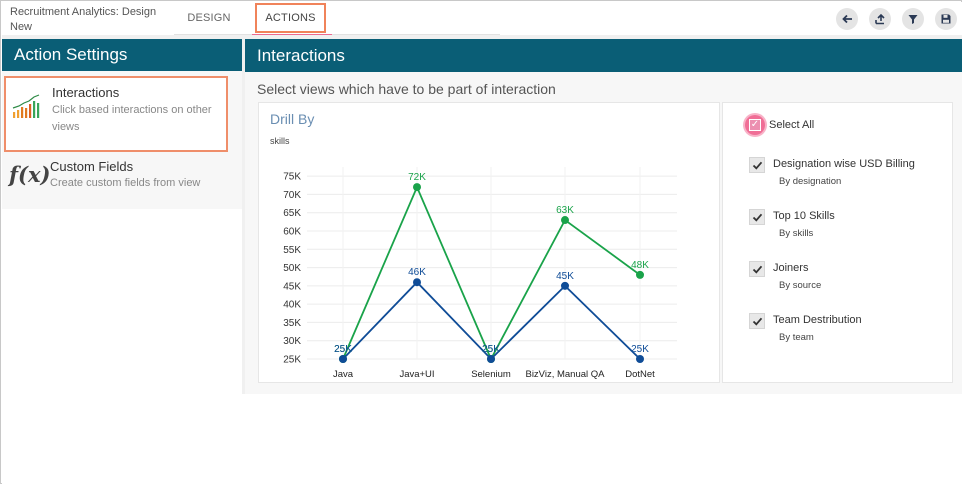 The height and width of the screenshot is (484, 962). I want to click on y-tick-label: 40K, so click(292, 305).